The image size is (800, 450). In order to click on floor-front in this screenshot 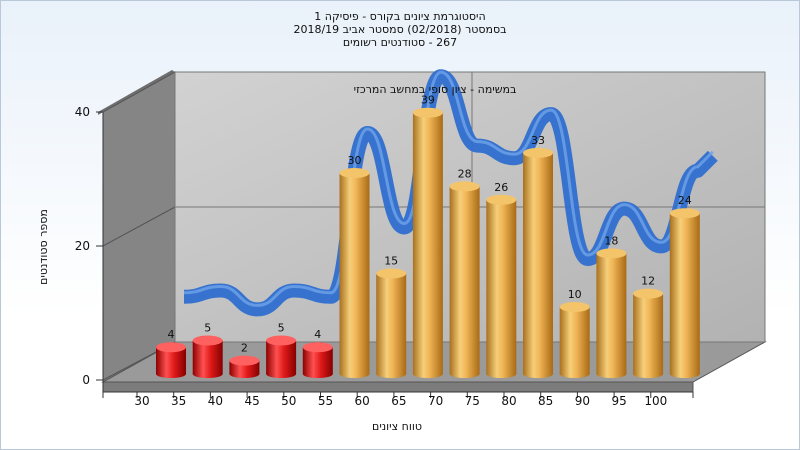, I will do `click(398, 387)`.